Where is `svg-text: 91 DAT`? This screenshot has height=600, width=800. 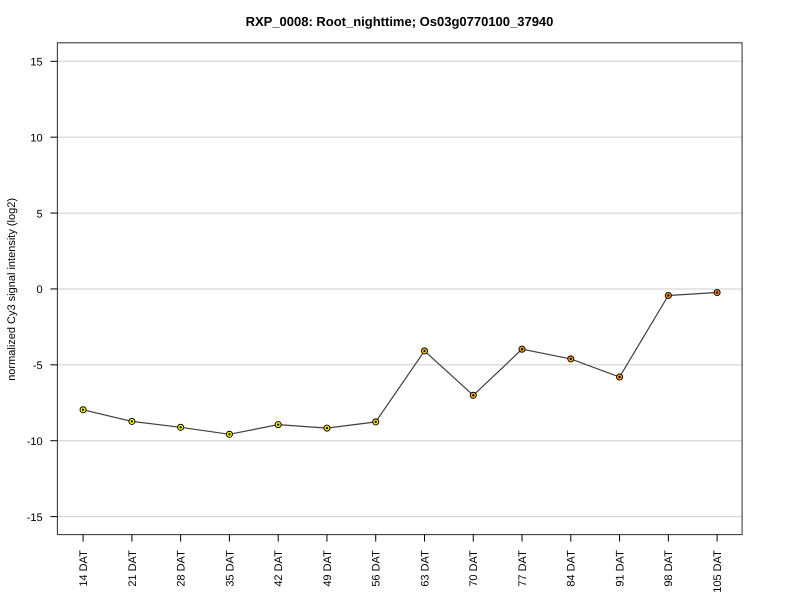 svg-text: 91 DAT is located at coordinates (620, 568).